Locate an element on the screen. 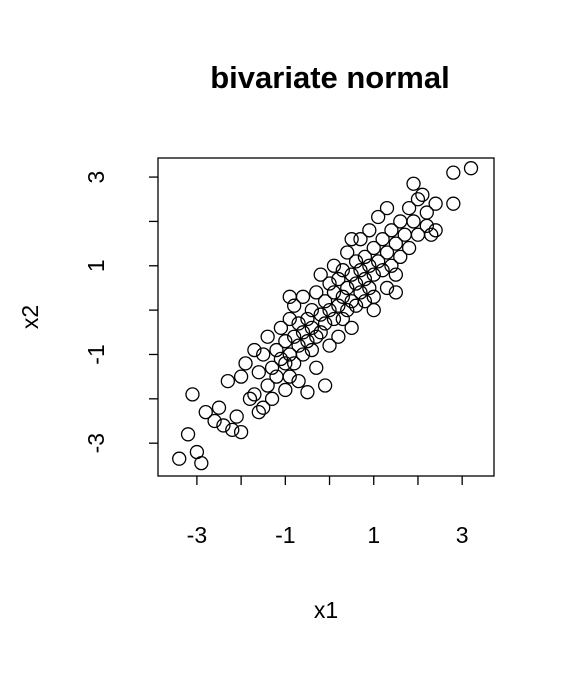  x-tick-label: 3 is located at coordinates (462, 535).